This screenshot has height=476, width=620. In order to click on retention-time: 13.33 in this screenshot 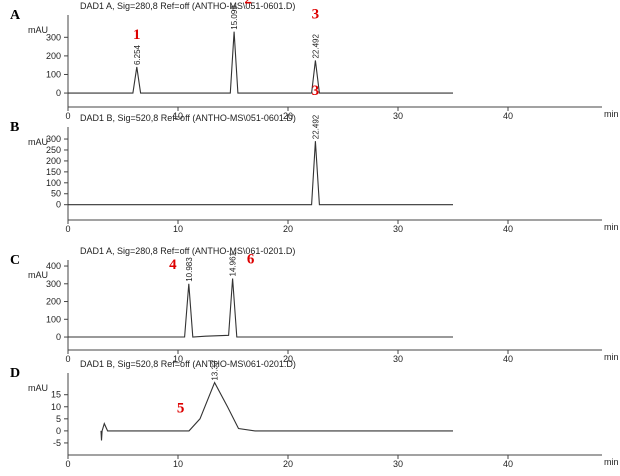, I will do `click(215, 370)`.